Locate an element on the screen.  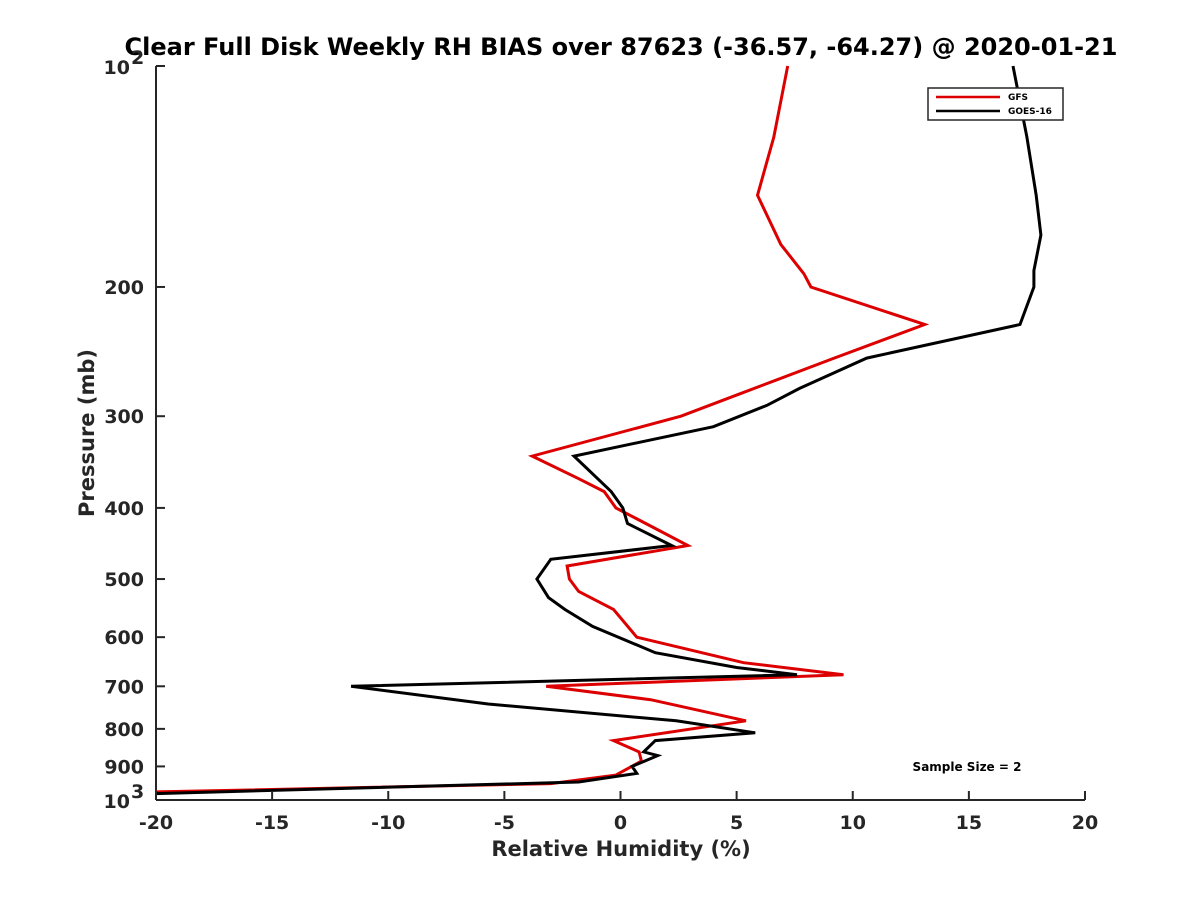
x-tick-label: -15 is located at coordinates (272, 823).